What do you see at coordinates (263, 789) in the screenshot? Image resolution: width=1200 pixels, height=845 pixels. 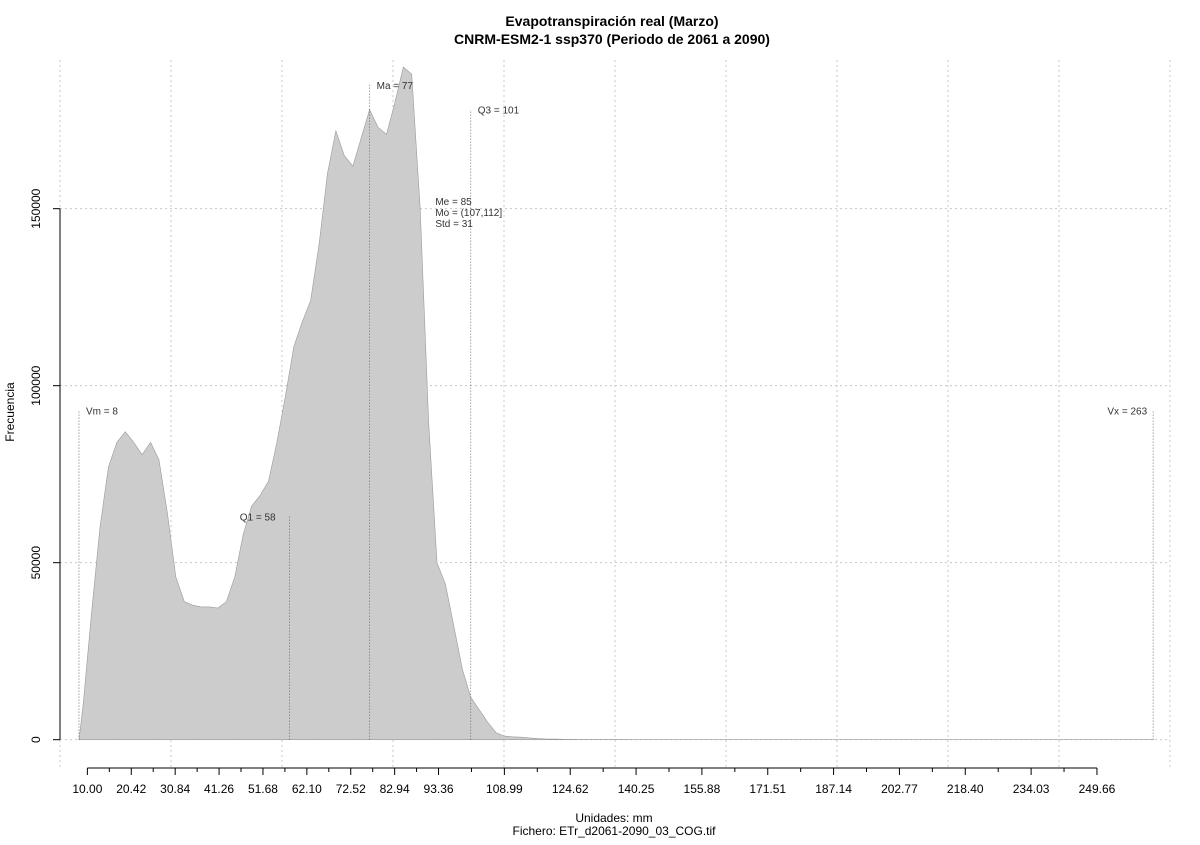 I see `x-tick-label: 51.68` at bounding box center [263, 789].